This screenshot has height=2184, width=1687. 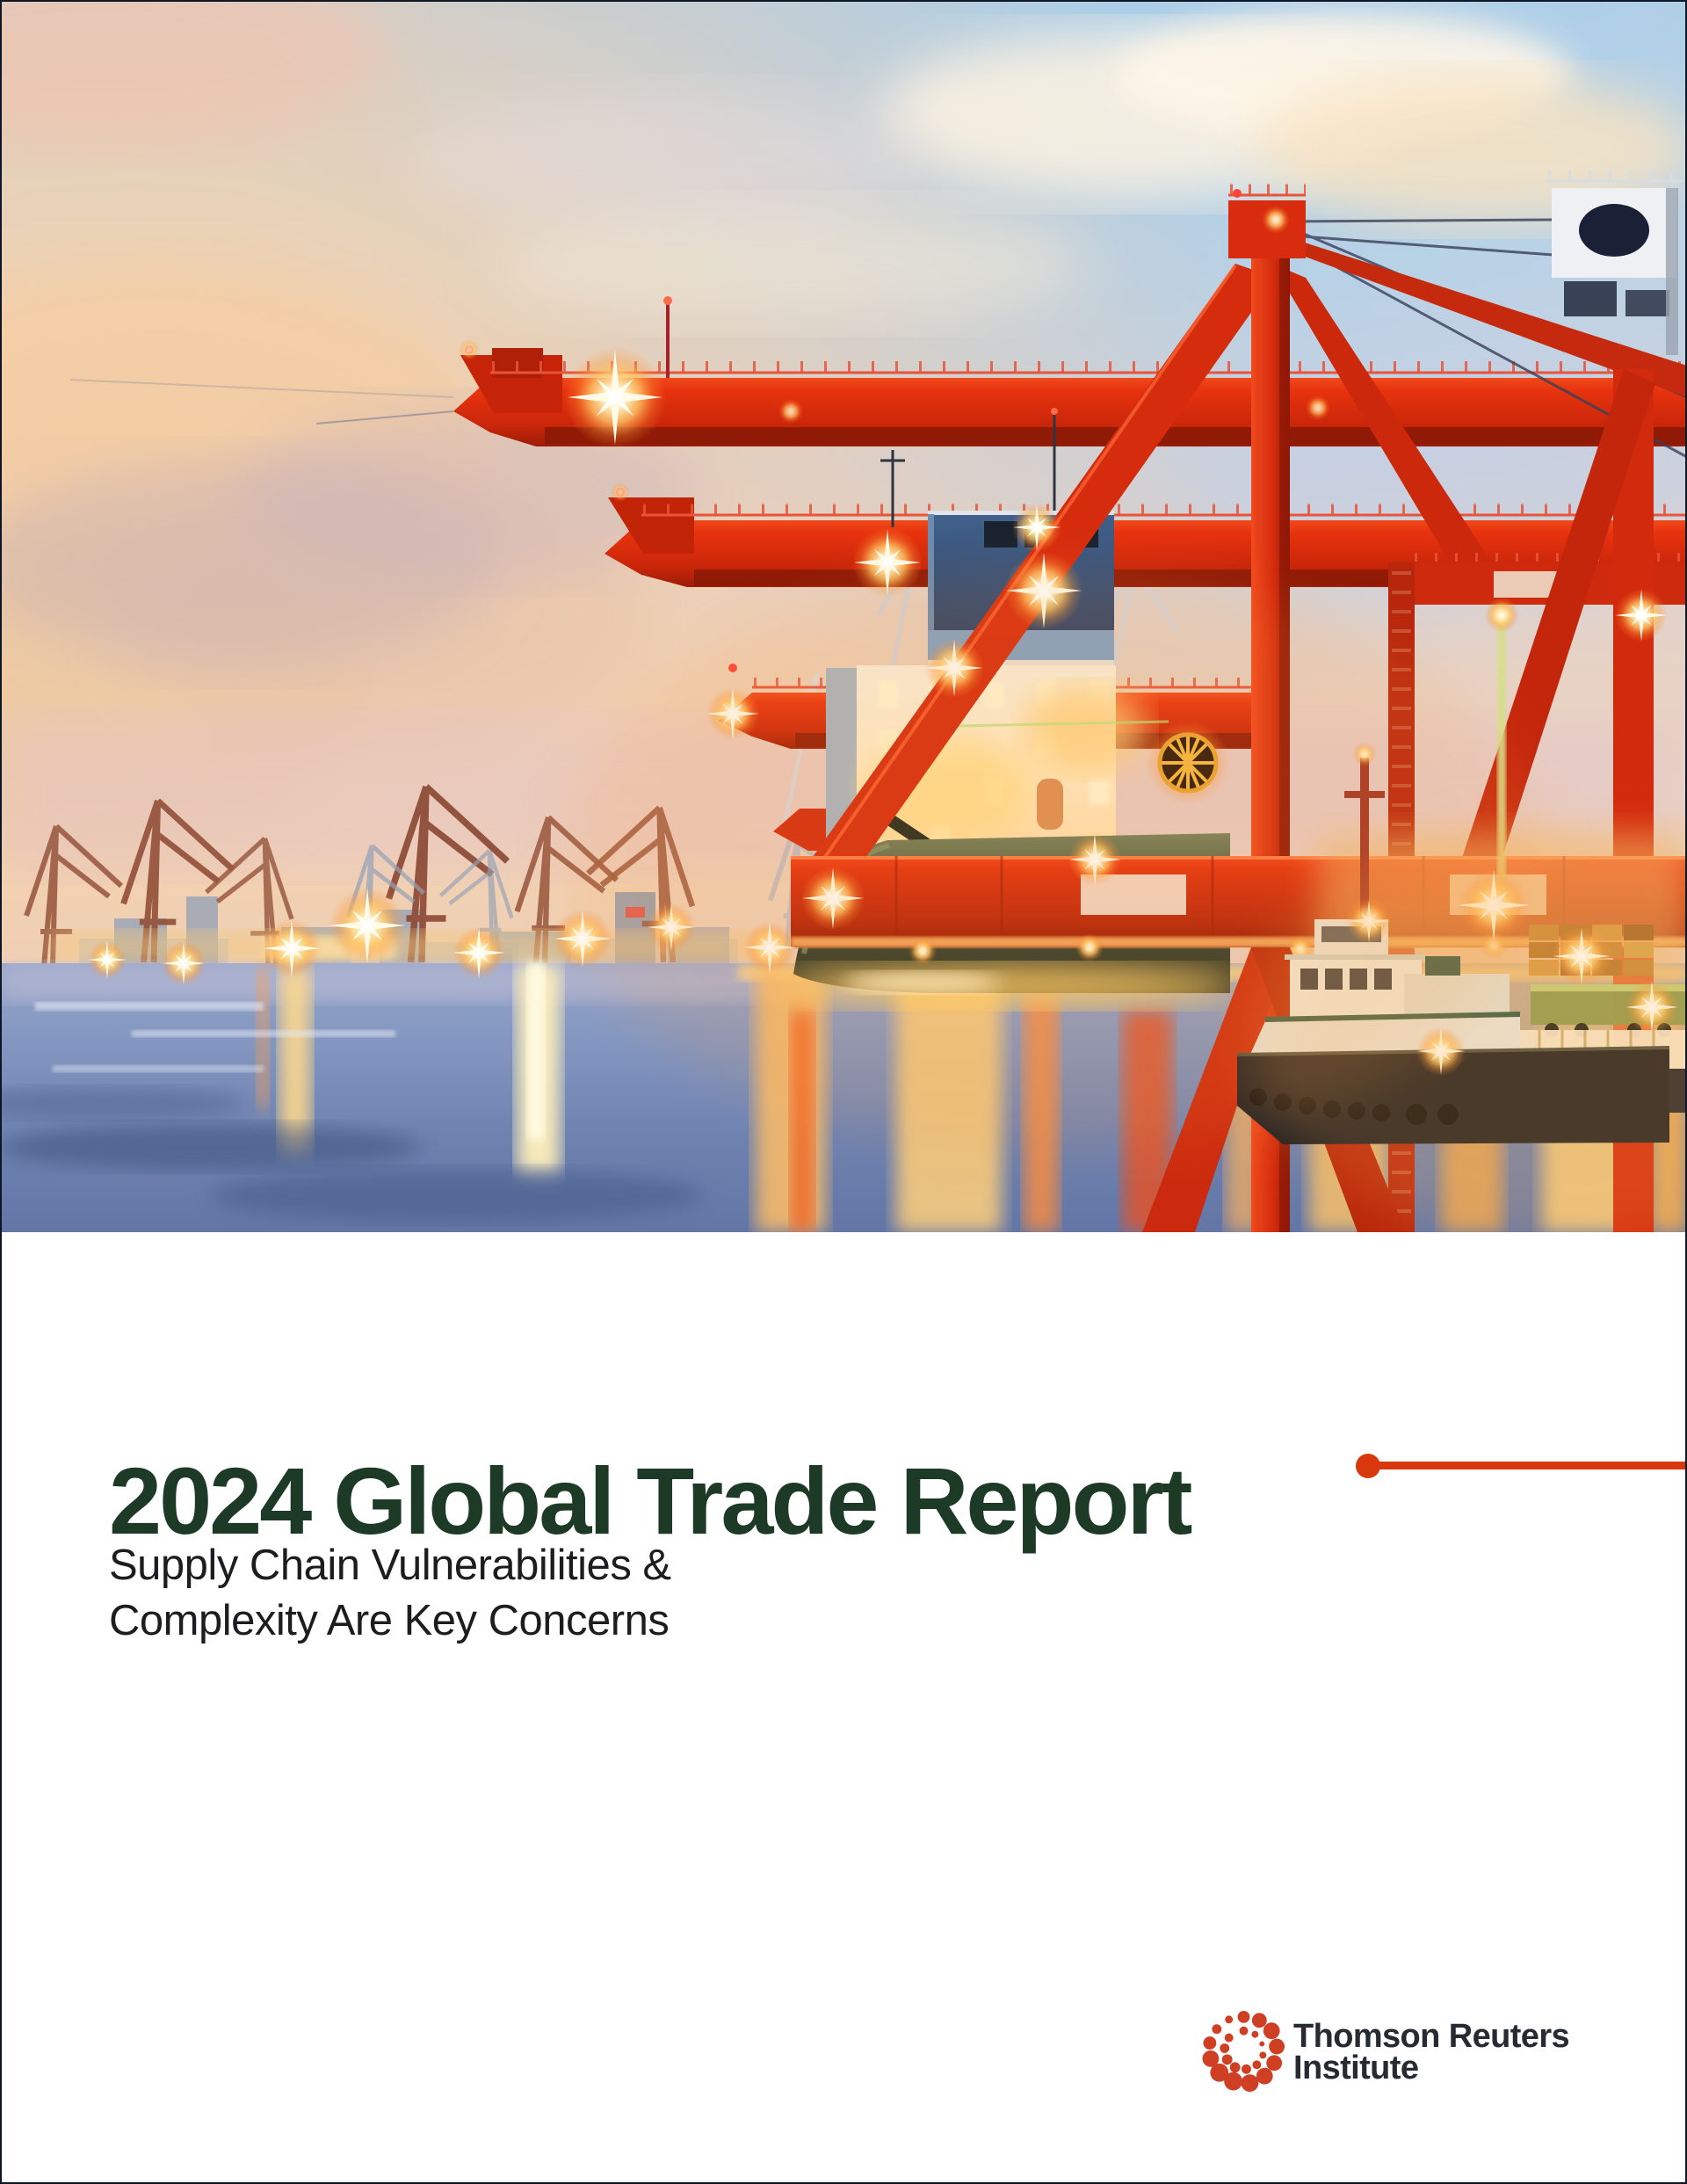 I want to click on logo-line-1: Thomson Reuters, so click(x=1431, y=2036).